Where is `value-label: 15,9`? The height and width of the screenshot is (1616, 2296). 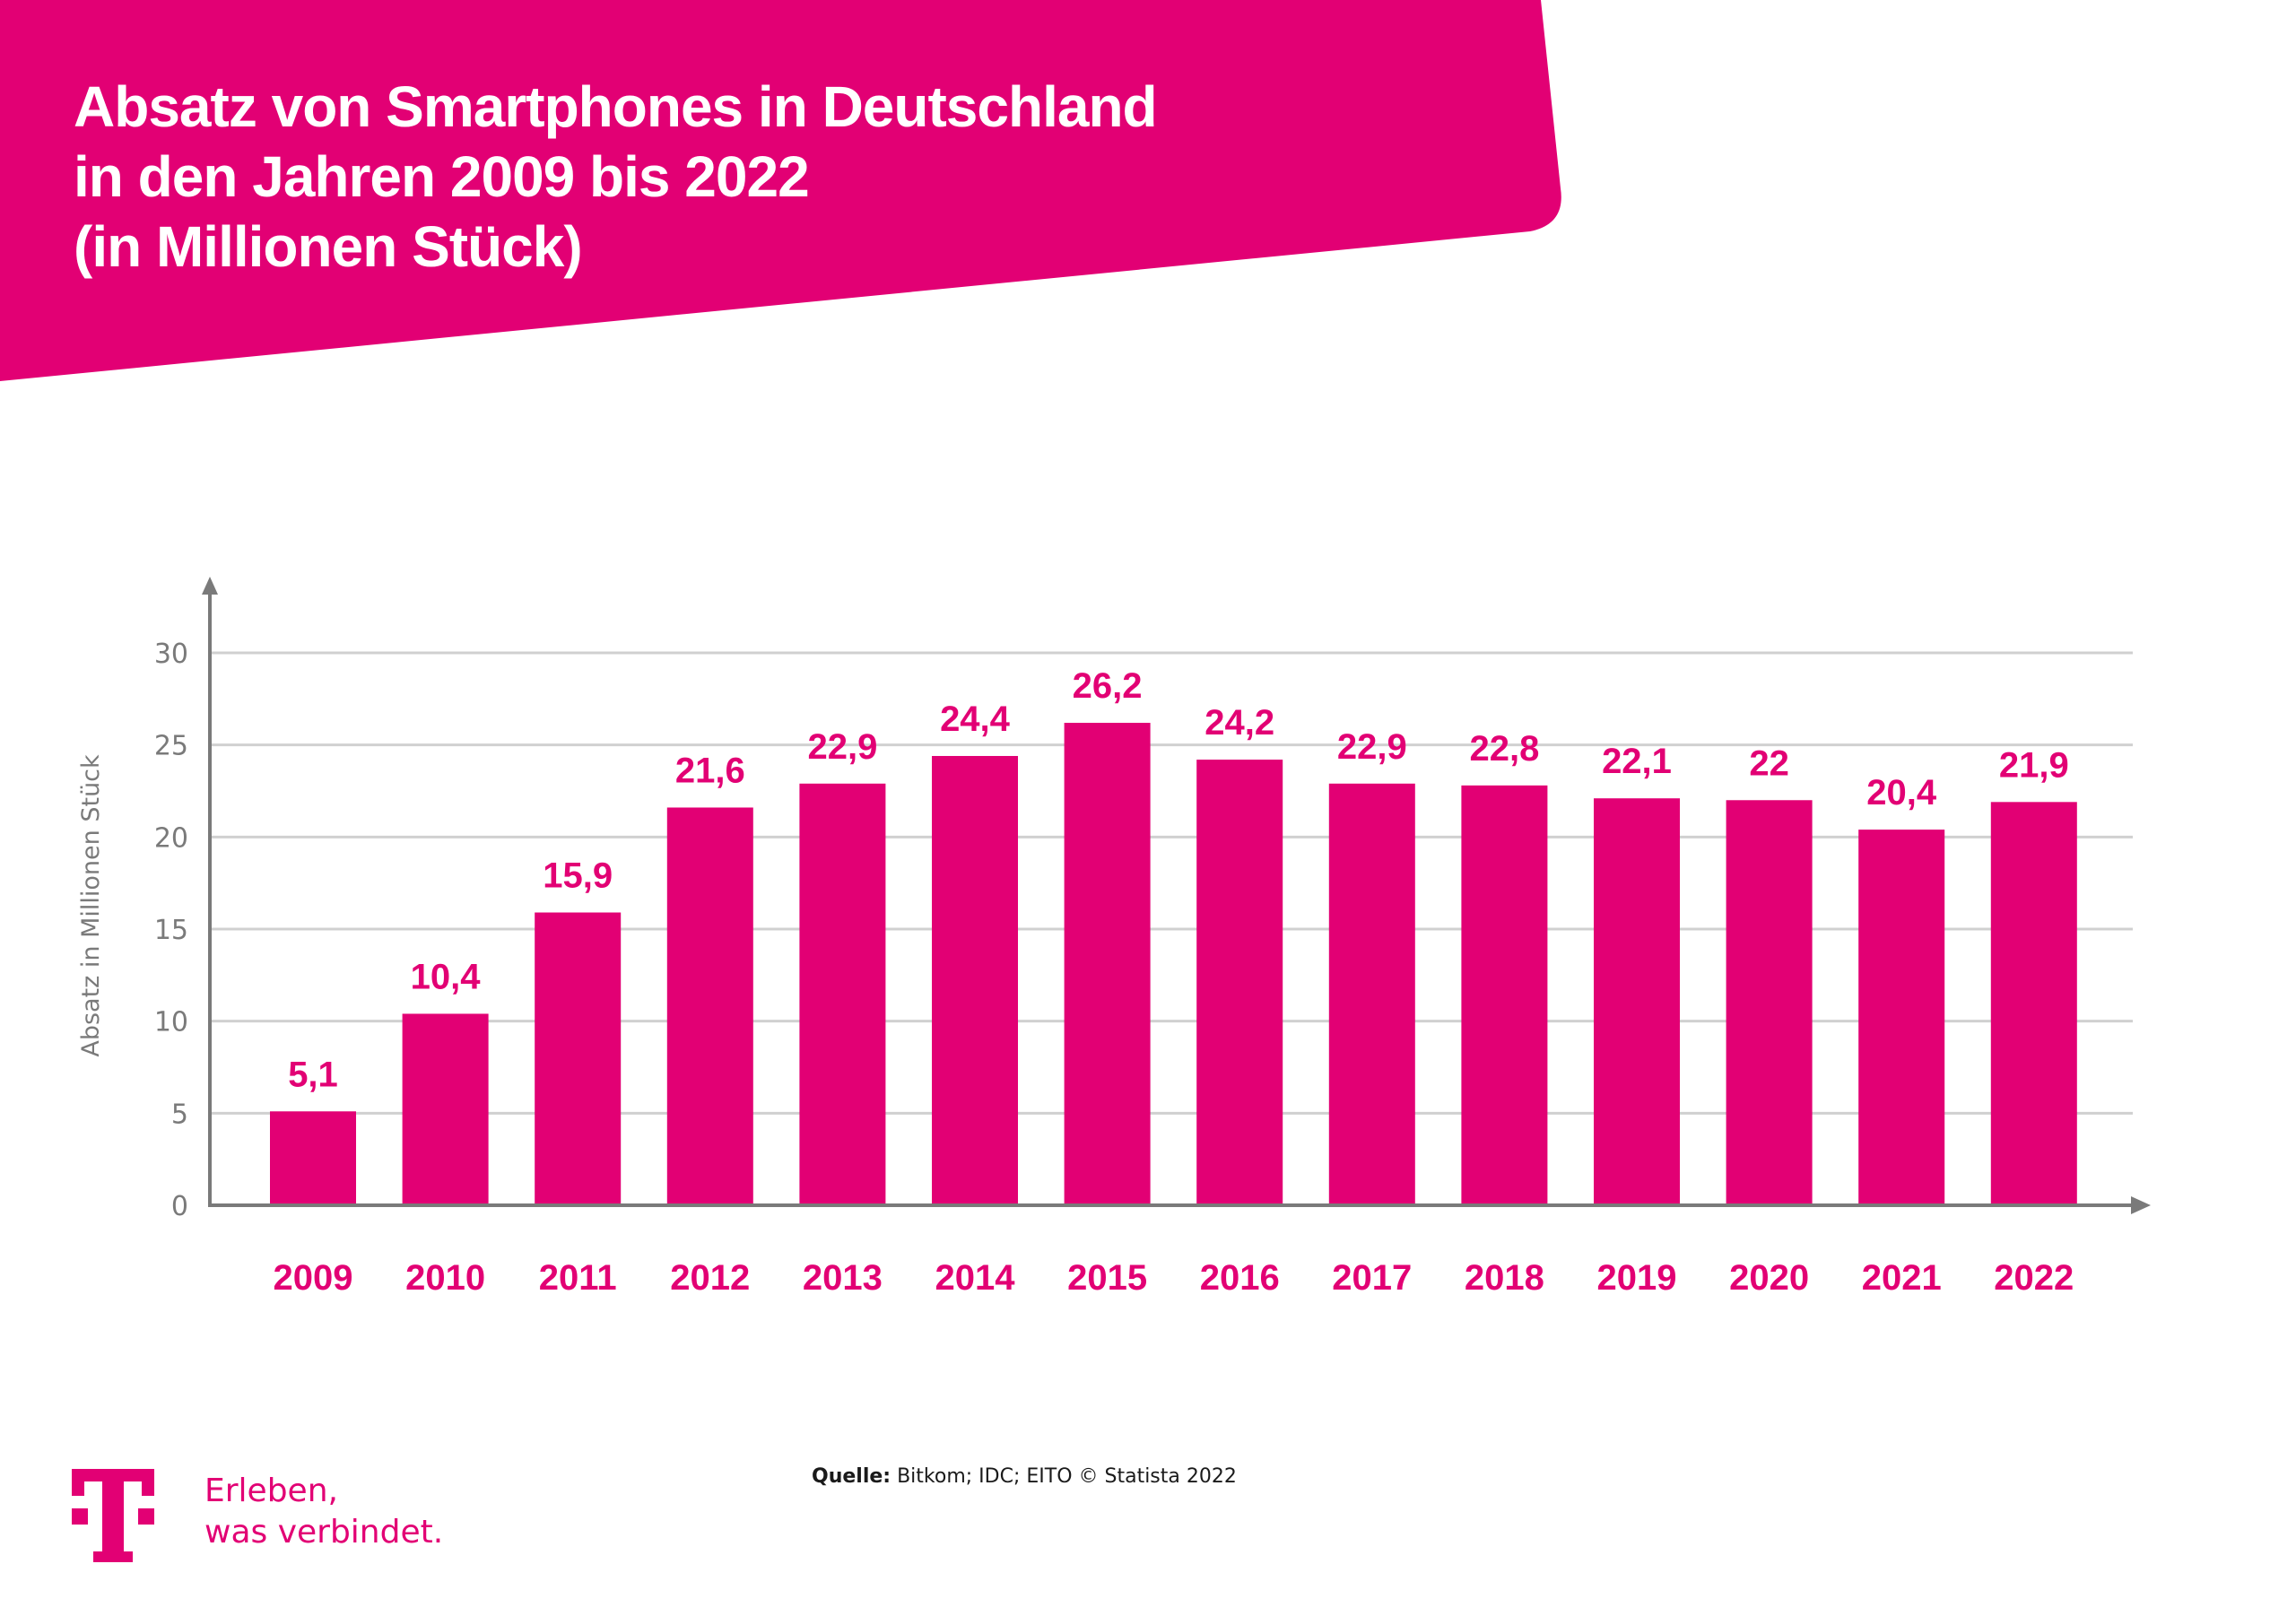 value-label: 15,9 is located at coordinates (578, 876).